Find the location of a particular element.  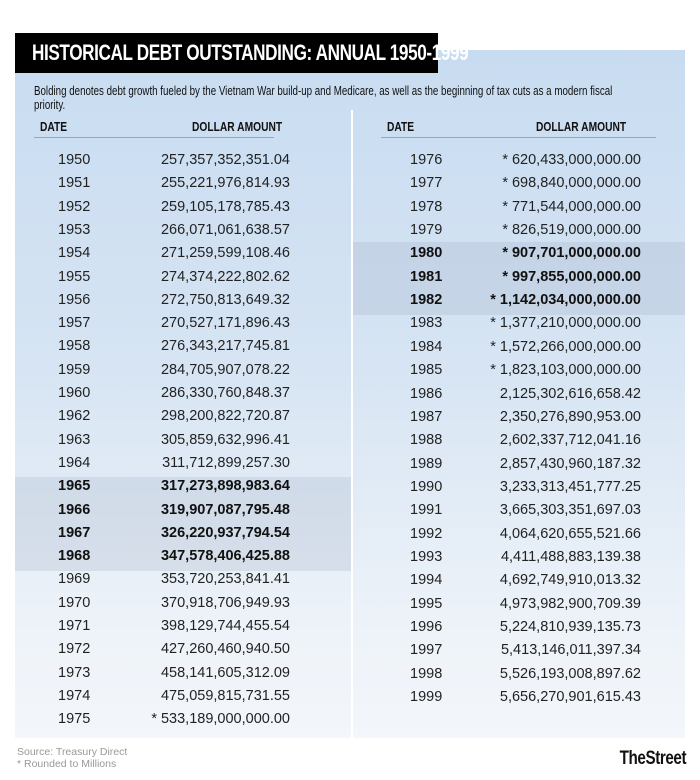

row-amount: * 1,823,103,000,000.00 is located at coordinates (565, 370).